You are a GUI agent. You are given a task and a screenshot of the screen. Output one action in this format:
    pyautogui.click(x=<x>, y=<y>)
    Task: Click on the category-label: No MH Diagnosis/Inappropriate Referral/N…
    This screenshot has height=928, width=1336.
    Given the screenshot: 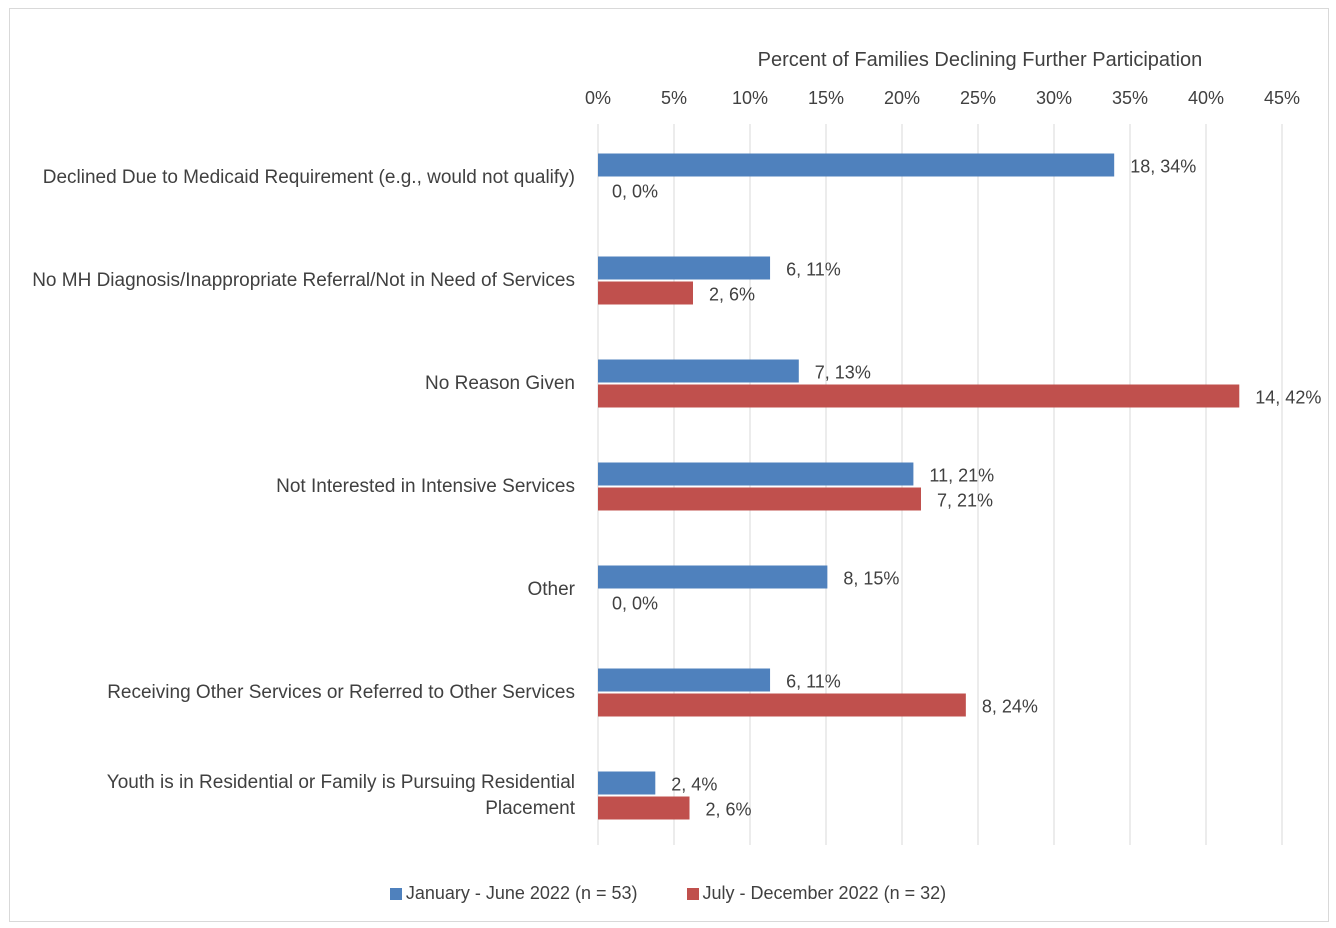 What is the action you would take?
    pyautogui.click(x=303, y=280)
    